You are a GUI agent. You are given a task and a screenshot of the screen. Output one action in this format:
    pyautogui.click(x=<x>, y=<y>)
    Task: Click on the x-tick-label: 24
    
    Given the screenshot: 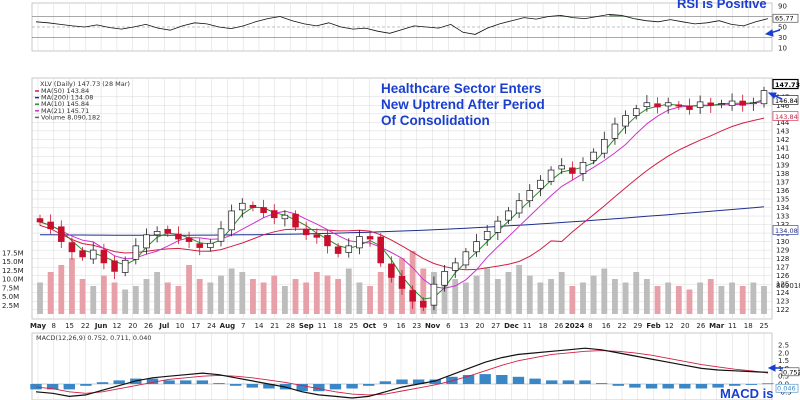 What is the action you would take?
    pyautogui.click(x=211, y=326)
    